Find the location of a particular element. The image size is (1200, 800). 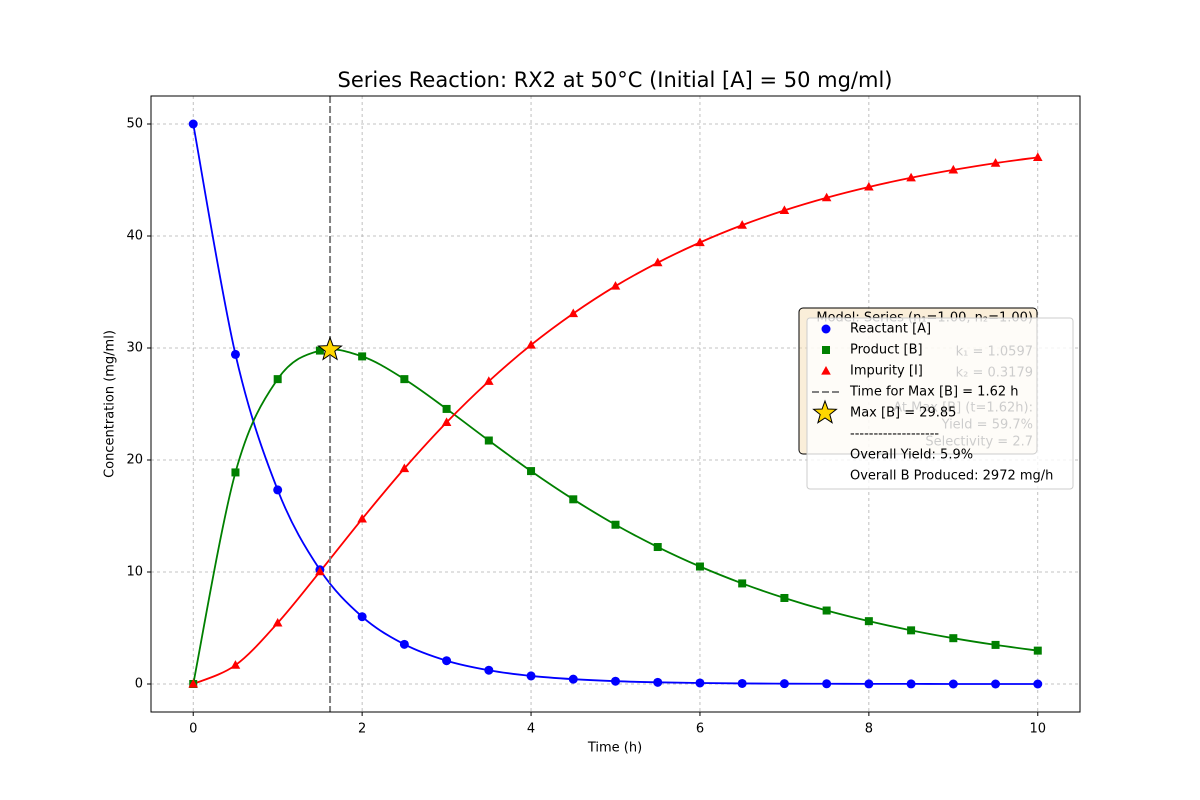

legend-label: Reactant [A] is located at coordinates (890, 329).